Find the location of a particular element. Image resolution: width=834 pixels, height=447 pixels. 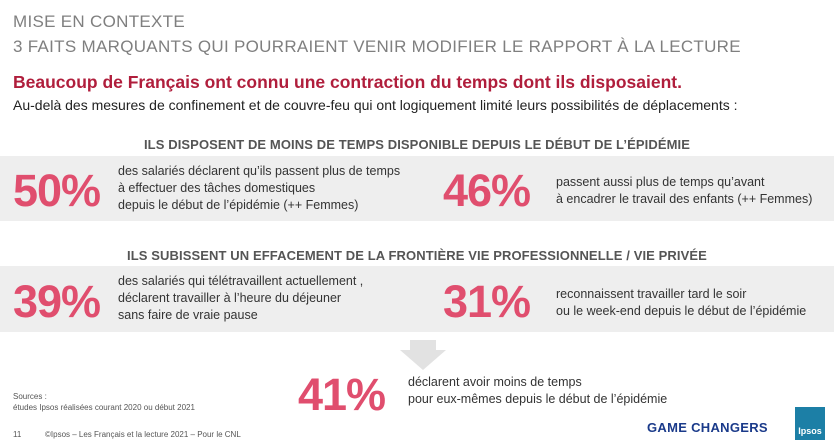

ipsos-logo: Ipsos is located at coordinates (810, 423).